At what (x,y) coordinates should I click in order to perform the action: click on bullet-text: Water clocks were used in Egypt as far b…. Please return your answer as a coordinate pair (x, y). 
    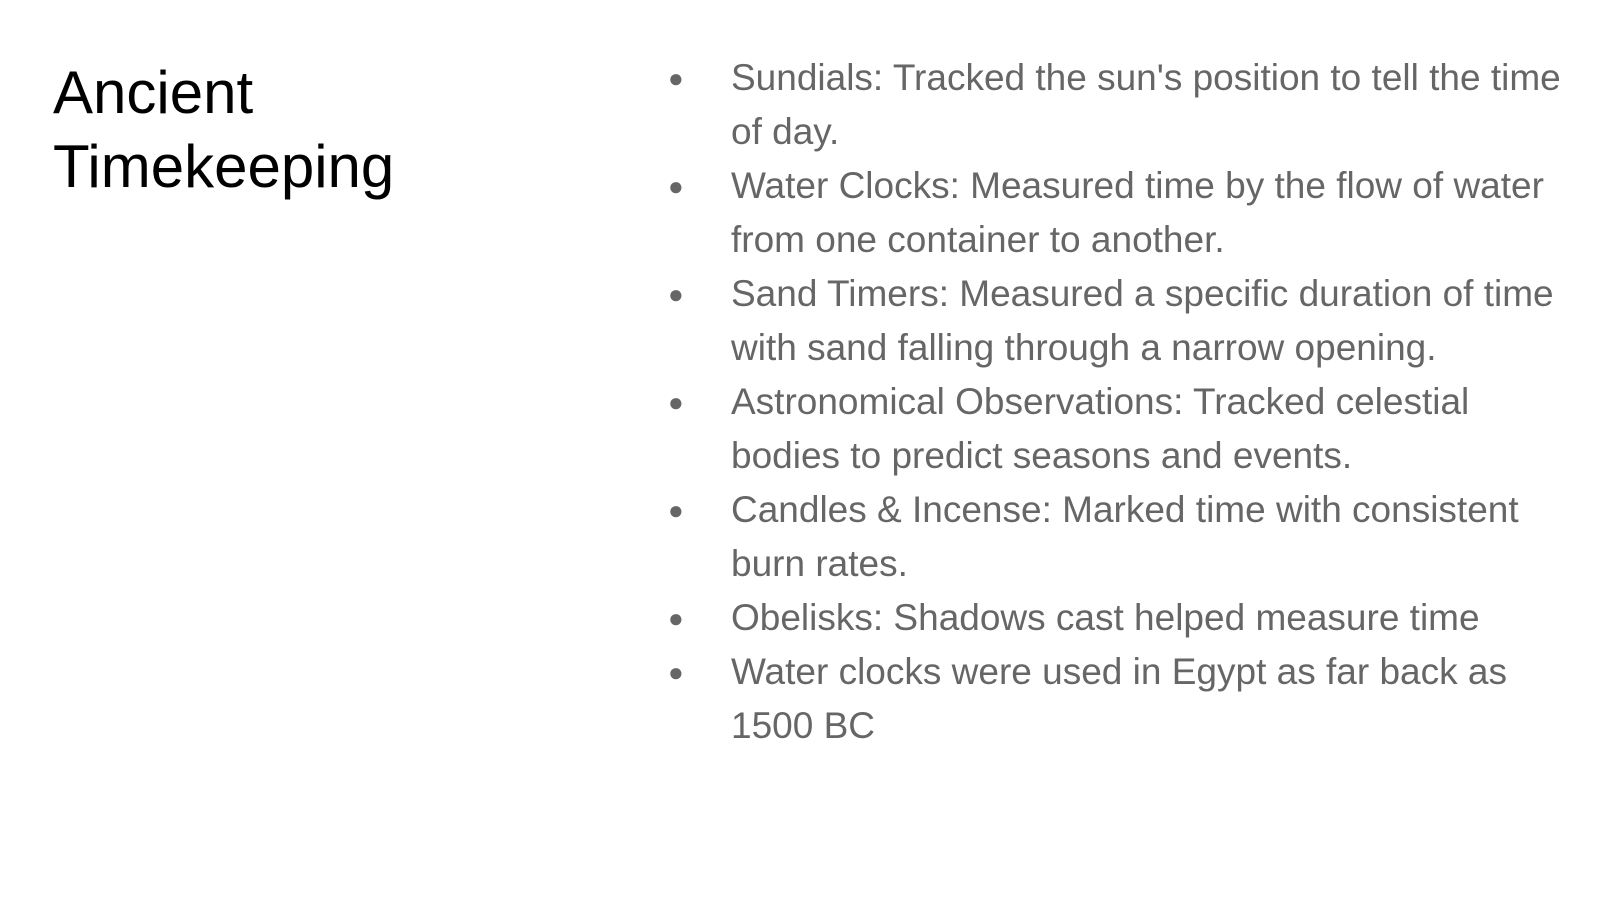
    Looking at the image, I should click on (1119, 698).